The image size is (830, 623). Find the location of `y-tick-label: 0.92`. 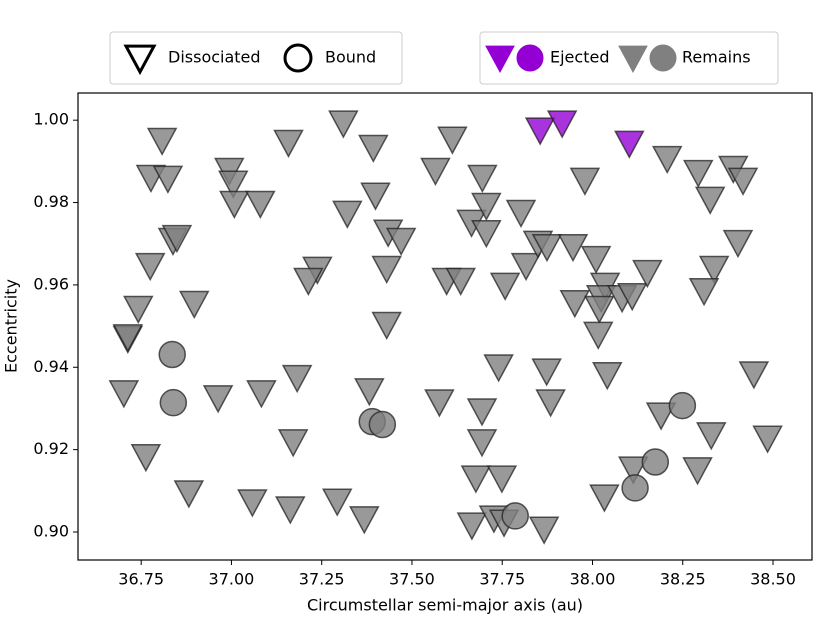

y-tick-label: 0.92 is located at coordinates (51, 448).